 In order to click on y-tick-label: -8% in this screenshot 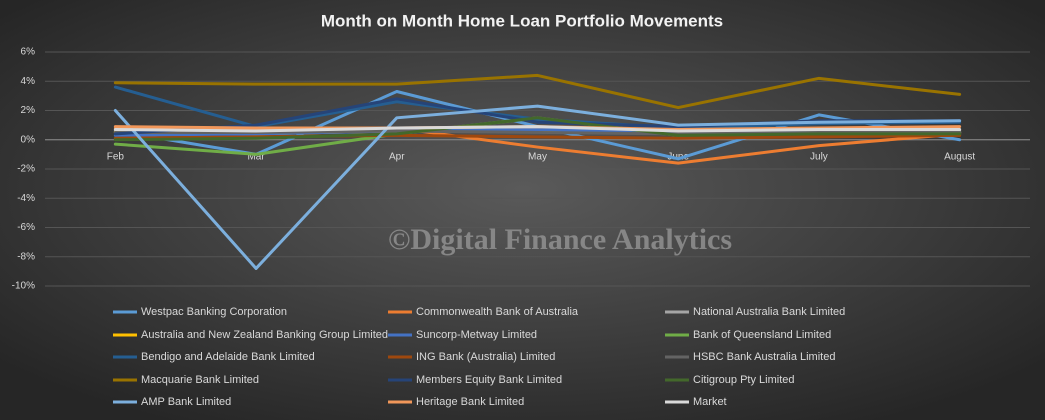, I will do `click(26, 256)`.